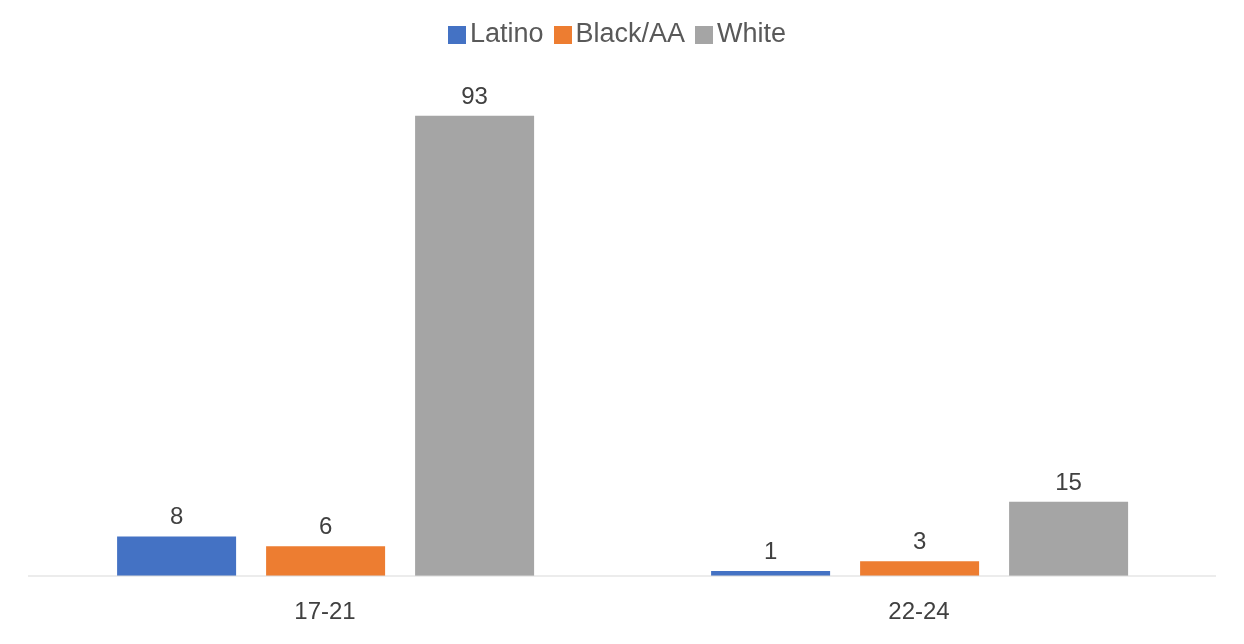  Describe the element at coordinates (919, 611) in the screenshot. I see `x-tick-label: 22-24` at that location.